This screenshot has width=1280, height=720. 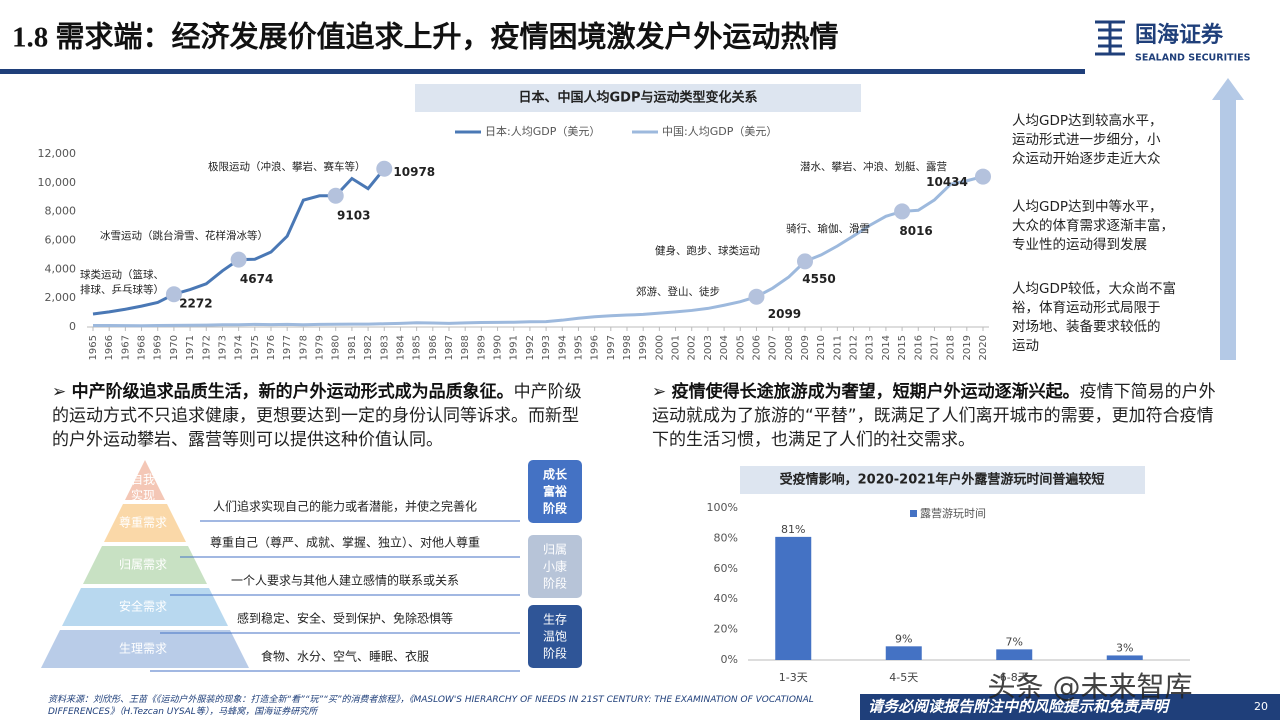 I want to click on x-tick-label: 1994, so click(x=562, y=347).